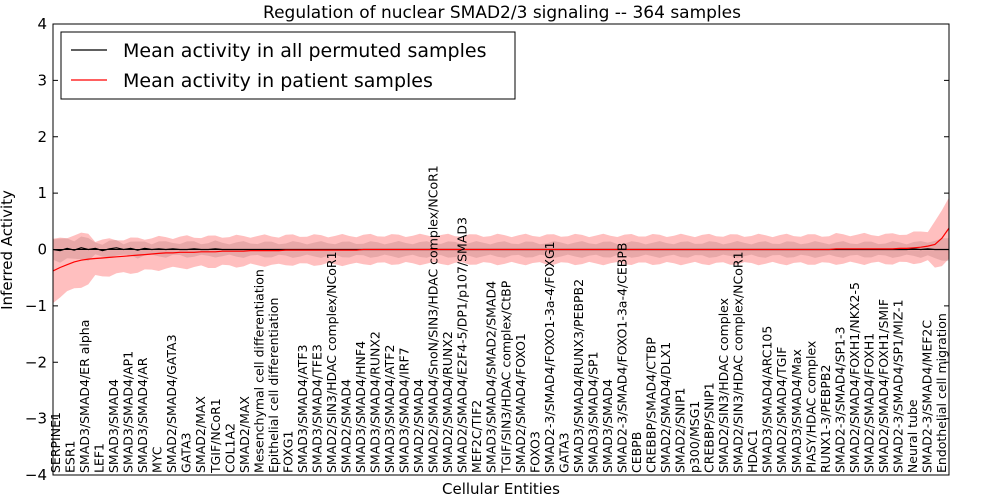 The height and width of the screenshot is (500, 1000). What do you see at coordinates (854, 377) in the screenshot?
I see `entity-label: SMAD2/SMAD4/FOXH1/NKX2-5` at bounding box center [854, 377].